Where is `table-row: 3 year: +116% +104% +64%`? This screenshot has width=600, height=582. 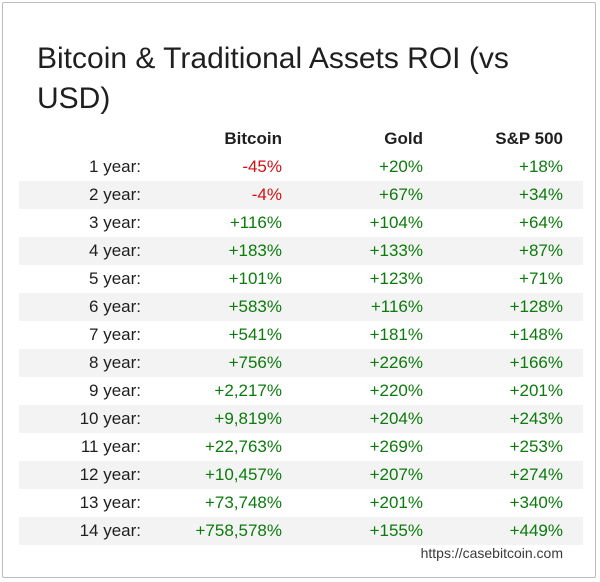 table-row: 3 year: +116% +104% +64% is located at coordinates (301, 223).